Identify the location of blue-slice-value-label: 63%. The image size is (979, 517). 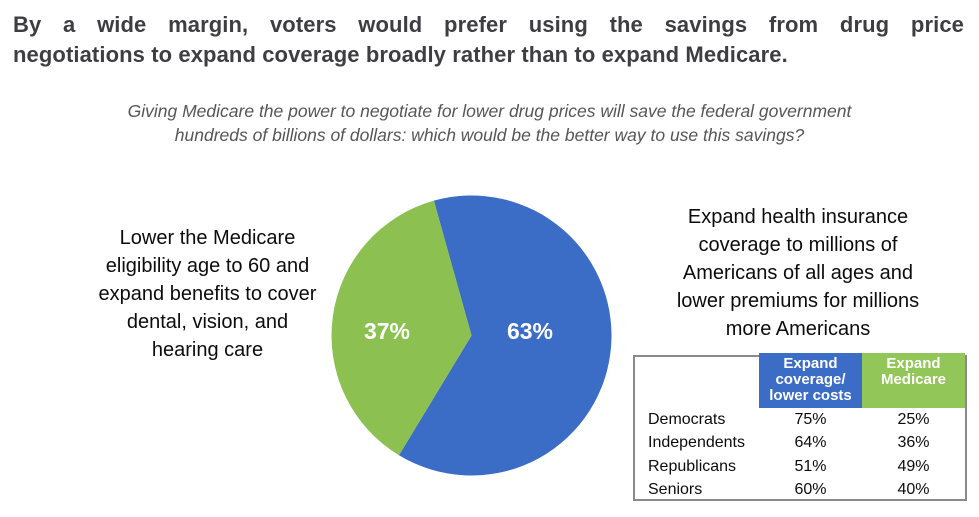
(530, 331).